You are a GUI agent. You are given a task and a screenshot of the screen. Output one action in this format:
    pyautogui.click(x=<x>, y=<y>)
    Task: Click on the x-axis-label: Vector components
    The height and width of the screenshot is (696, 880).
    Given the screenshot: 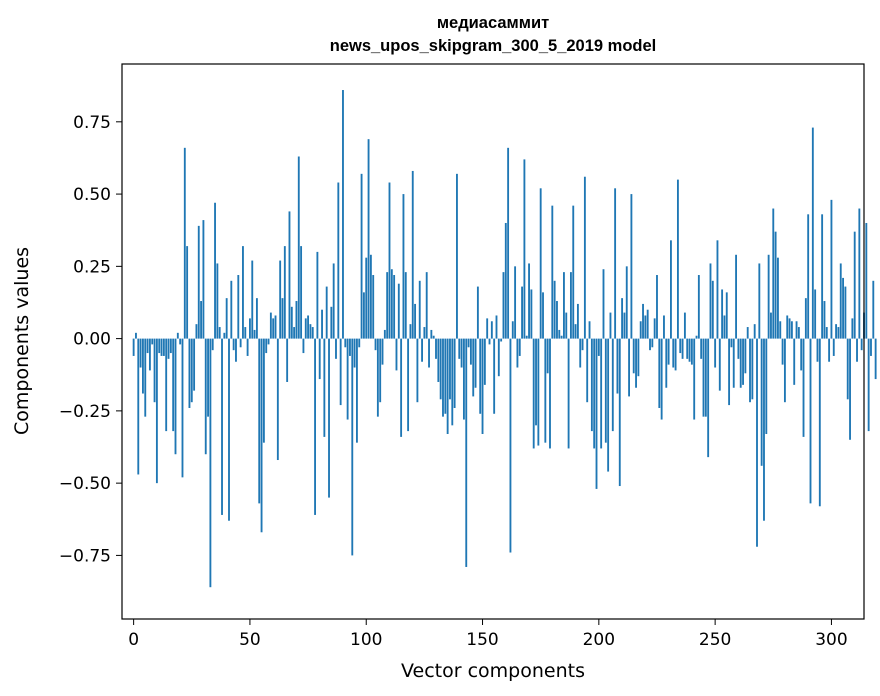 What is the action you would take?
    pyautogui.click(x=493, y=671)
    